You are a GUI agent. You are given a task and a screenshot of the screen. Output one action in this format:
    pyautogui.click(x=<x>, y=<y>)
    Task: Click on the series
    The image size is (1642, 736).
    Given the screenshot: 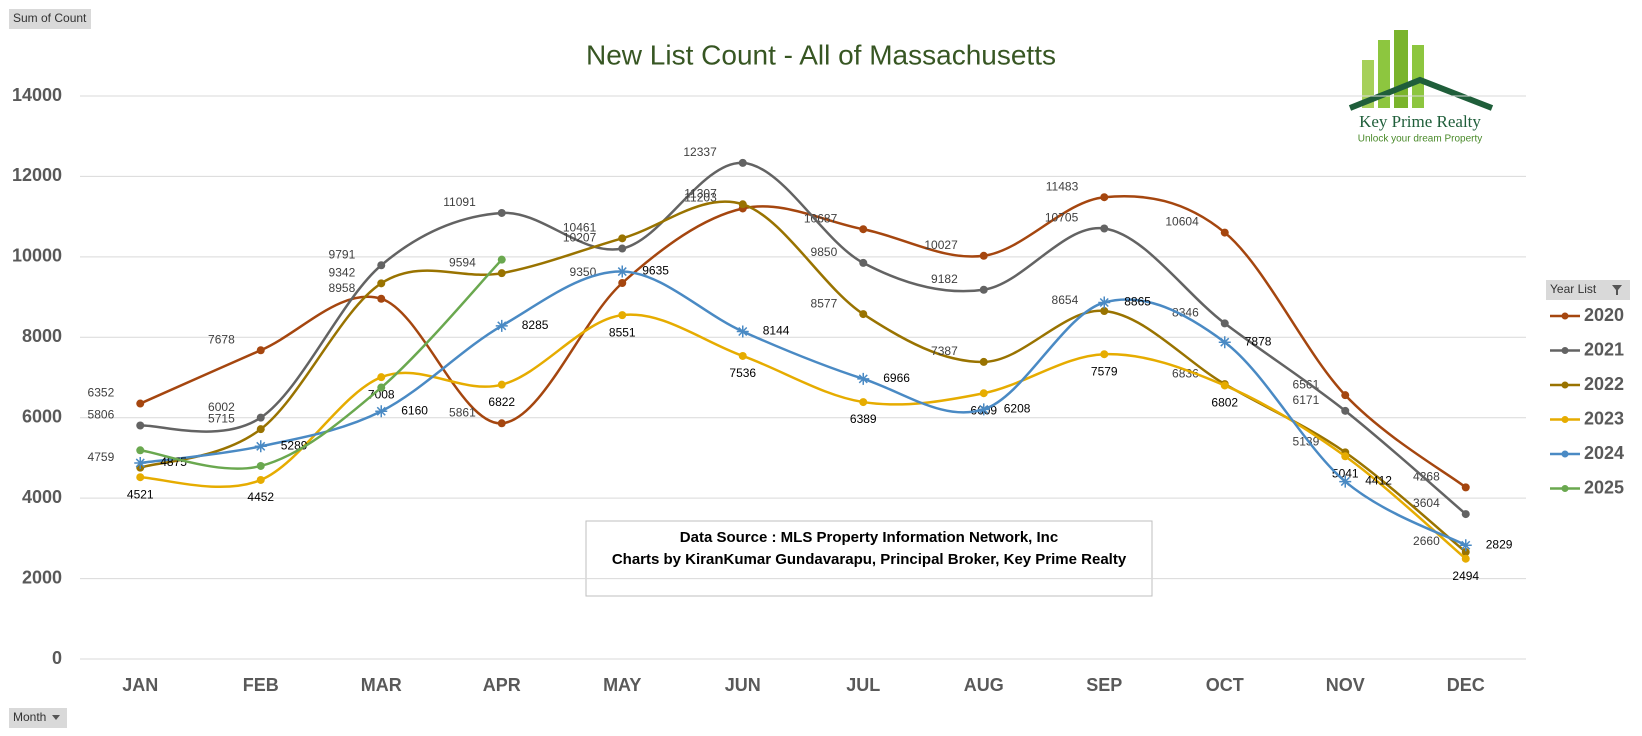 What is the action you would take?
    pyautogui.click(x=321, y=362)
    